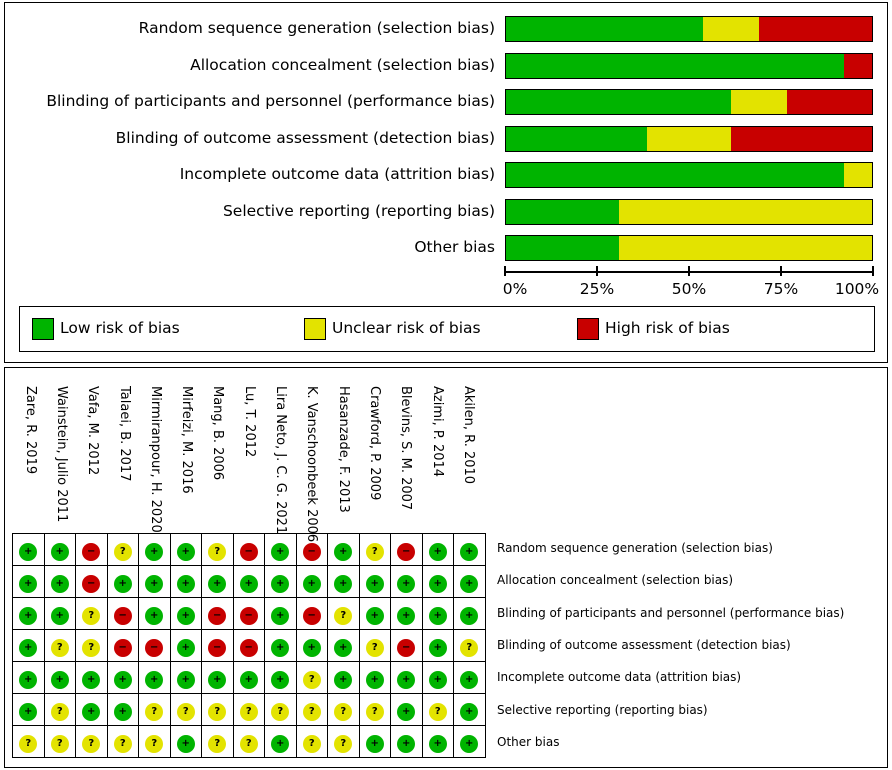  Describe the element at coordinates (249, 549) in the screenshot. I see `grid-row: + + −? + +? − + − +? − + +` at that location.